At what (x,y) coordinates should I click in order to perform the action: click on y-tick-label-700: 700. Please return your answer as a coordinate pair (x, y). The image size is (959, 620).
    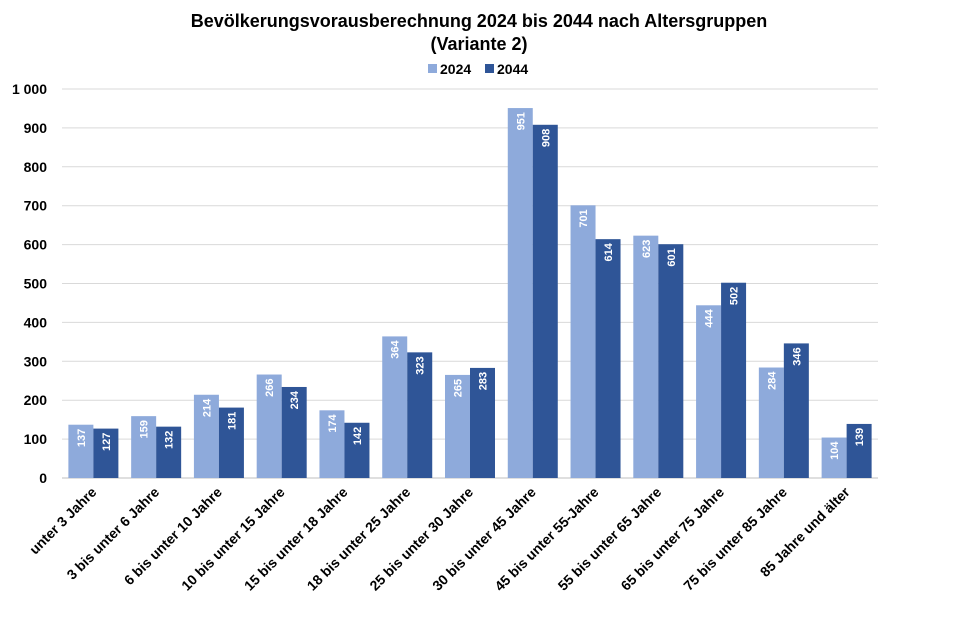
    Looking at the image, I should click on (36, 206).